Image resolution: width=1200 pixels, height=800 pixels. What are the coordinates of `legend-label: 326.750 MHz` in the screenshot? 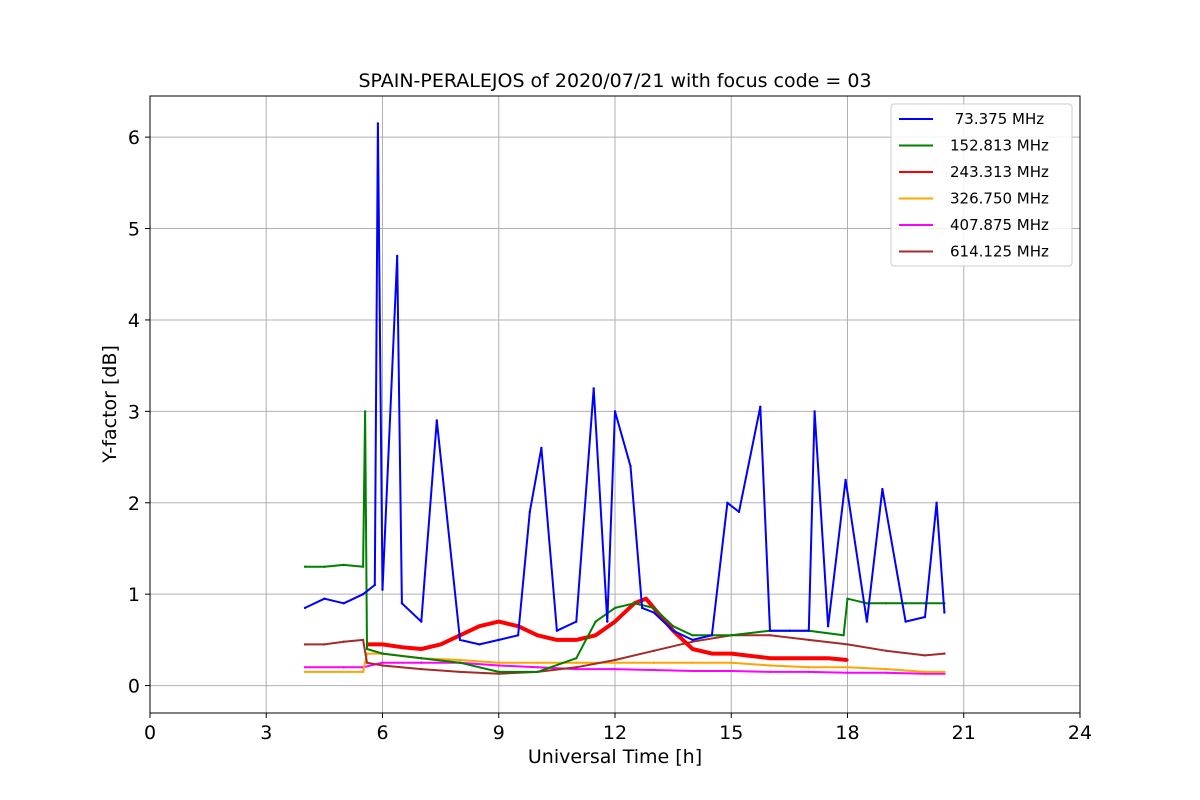 It's located at (999, 199).